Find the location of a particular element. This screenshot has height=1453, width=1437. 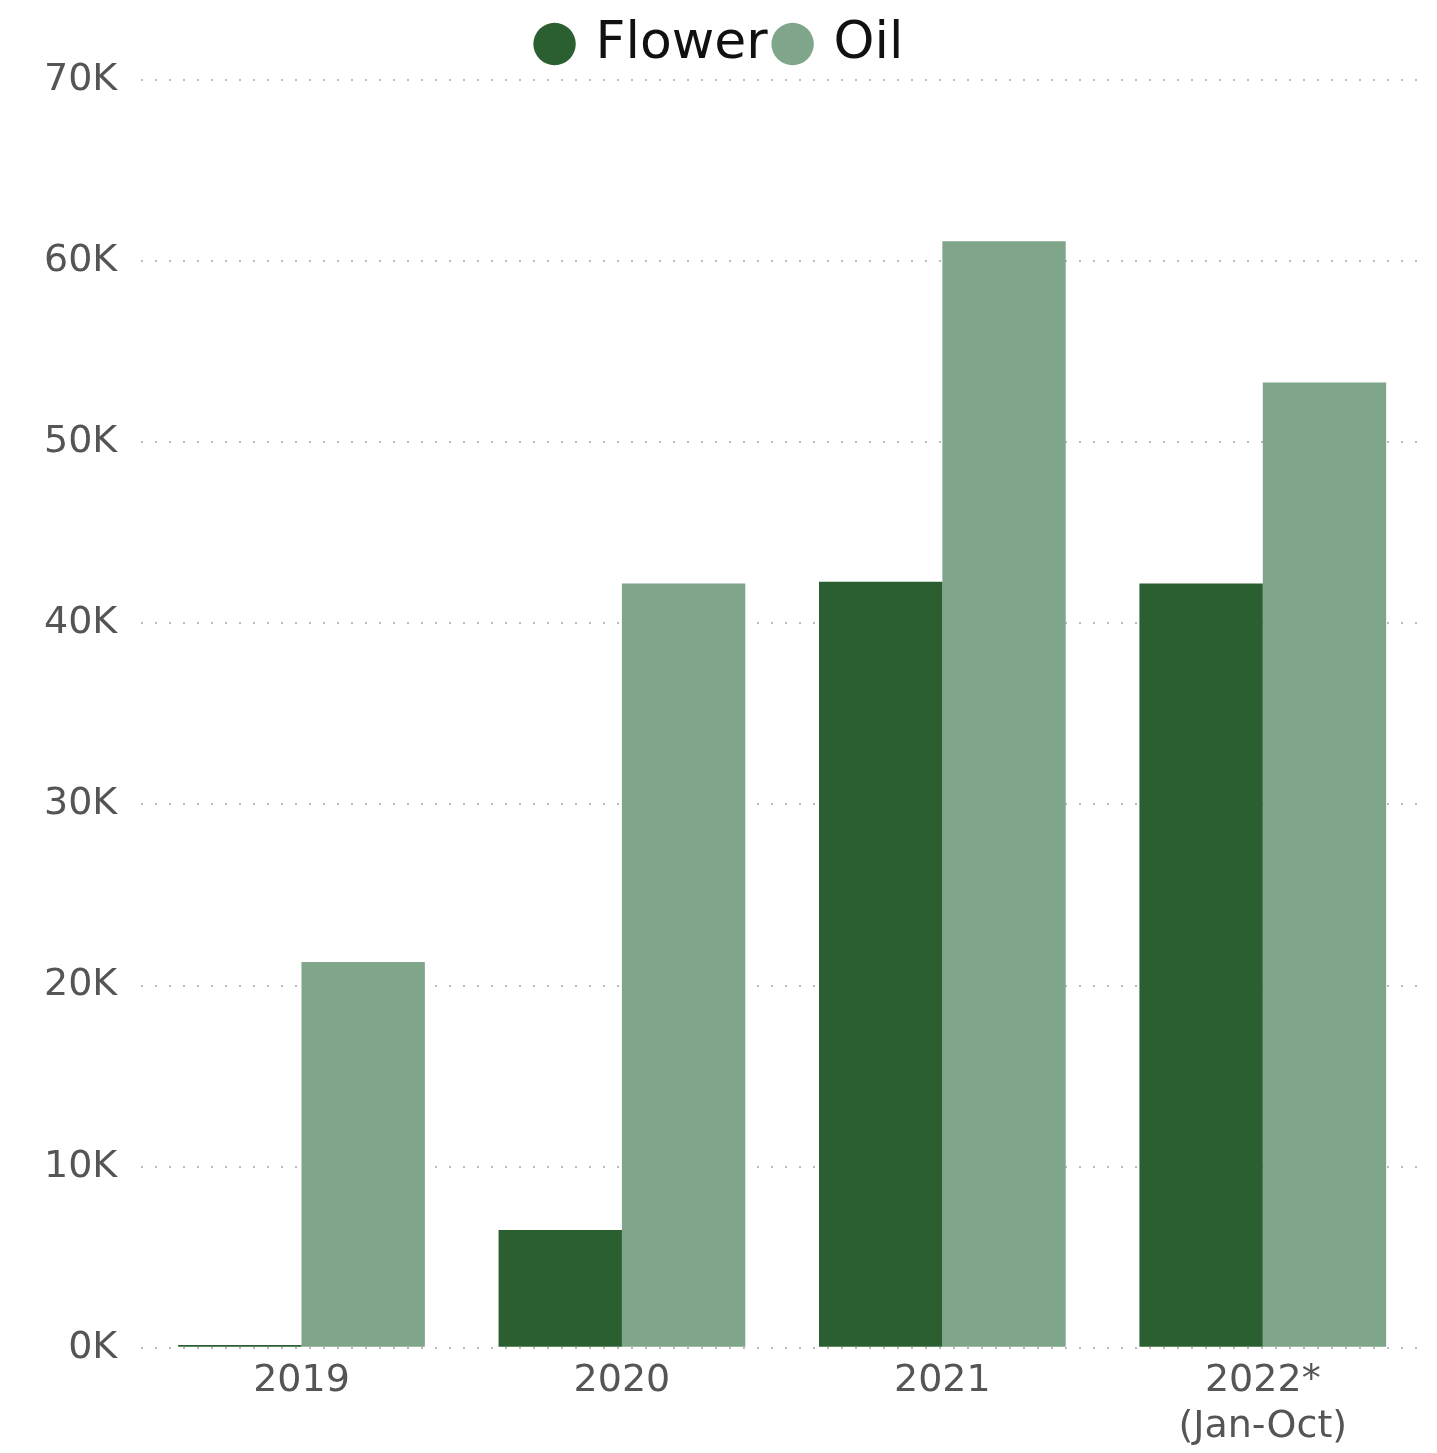

y-tick-label: 60K is located at coordinates (81, 257).